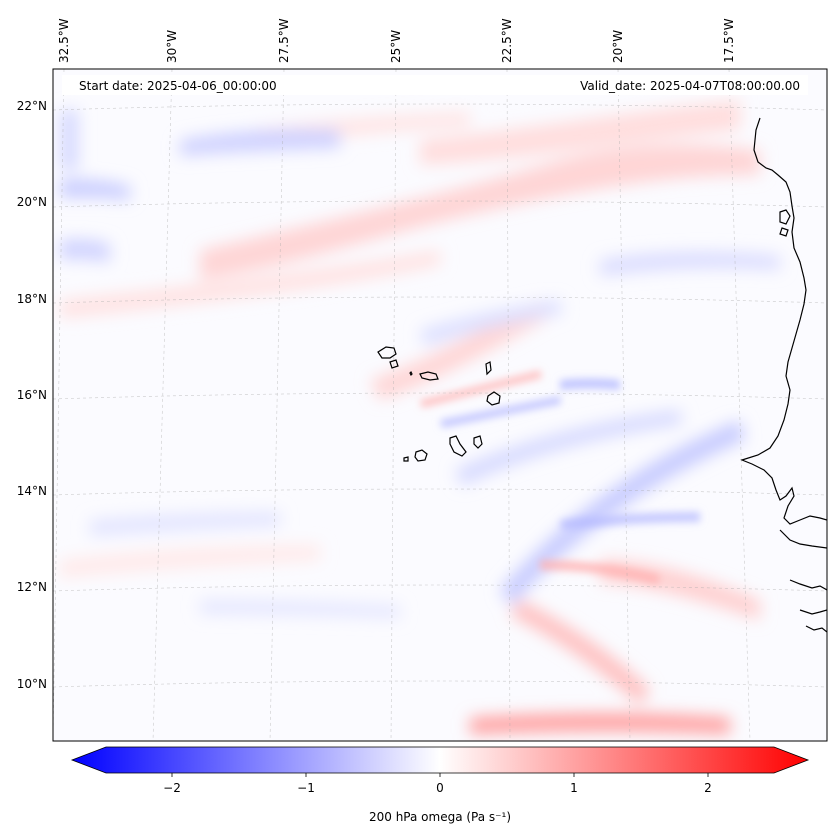 The width and height of the screenshot is (837, 839). What do you see at coordinates (440, 788) in the screenshot?
I see `colorbar-tick-label: 0` at bounding box center [440, 788].